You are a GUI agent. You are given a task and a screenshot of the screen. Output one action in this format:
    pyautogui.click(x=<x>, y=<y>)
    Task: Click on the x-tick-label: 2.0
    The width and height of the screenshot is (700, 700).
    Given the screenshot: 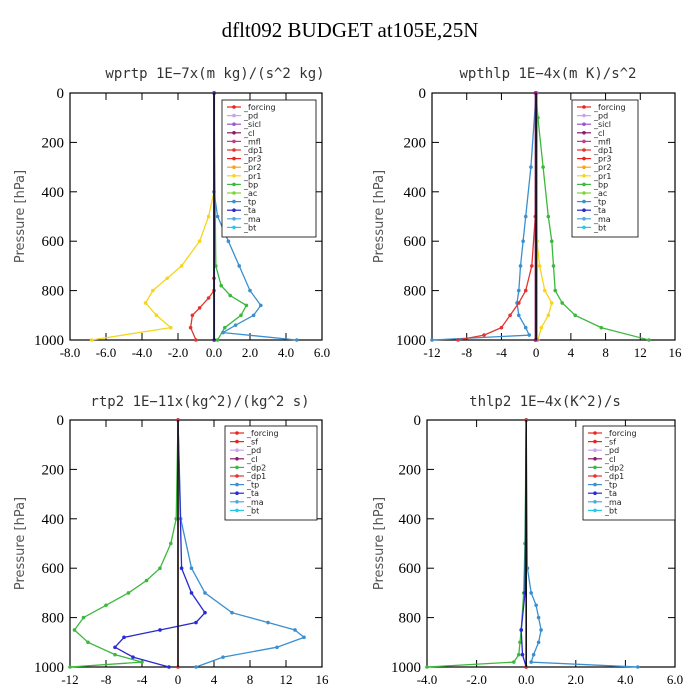 What is the action you would take?
    pyautogui.click(x=250, y=352)
    